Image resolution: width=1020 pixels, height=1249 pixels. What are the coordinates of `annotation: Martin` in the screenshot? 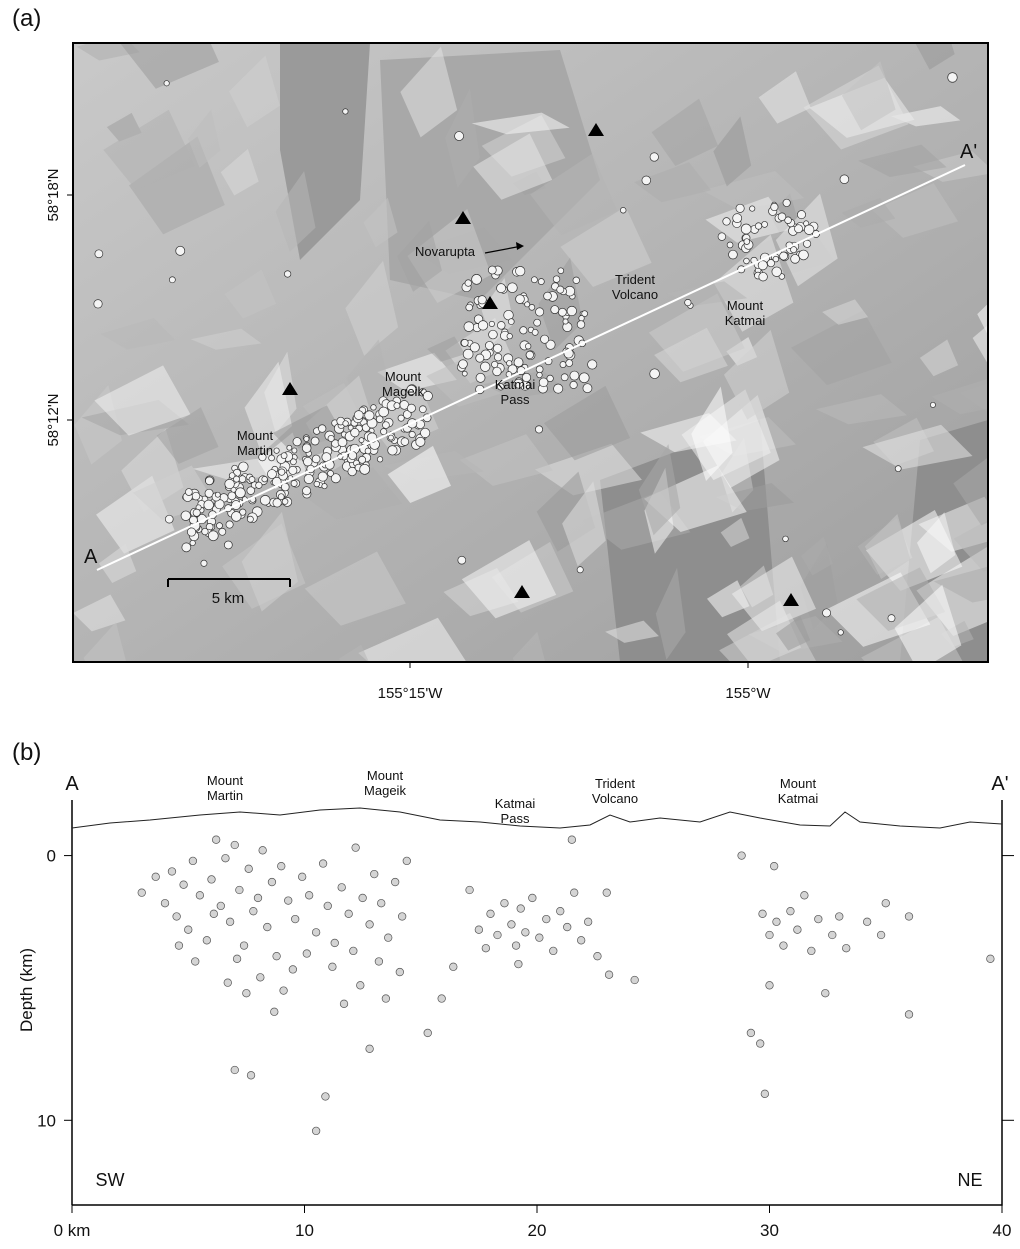 It's located at (225, 795).